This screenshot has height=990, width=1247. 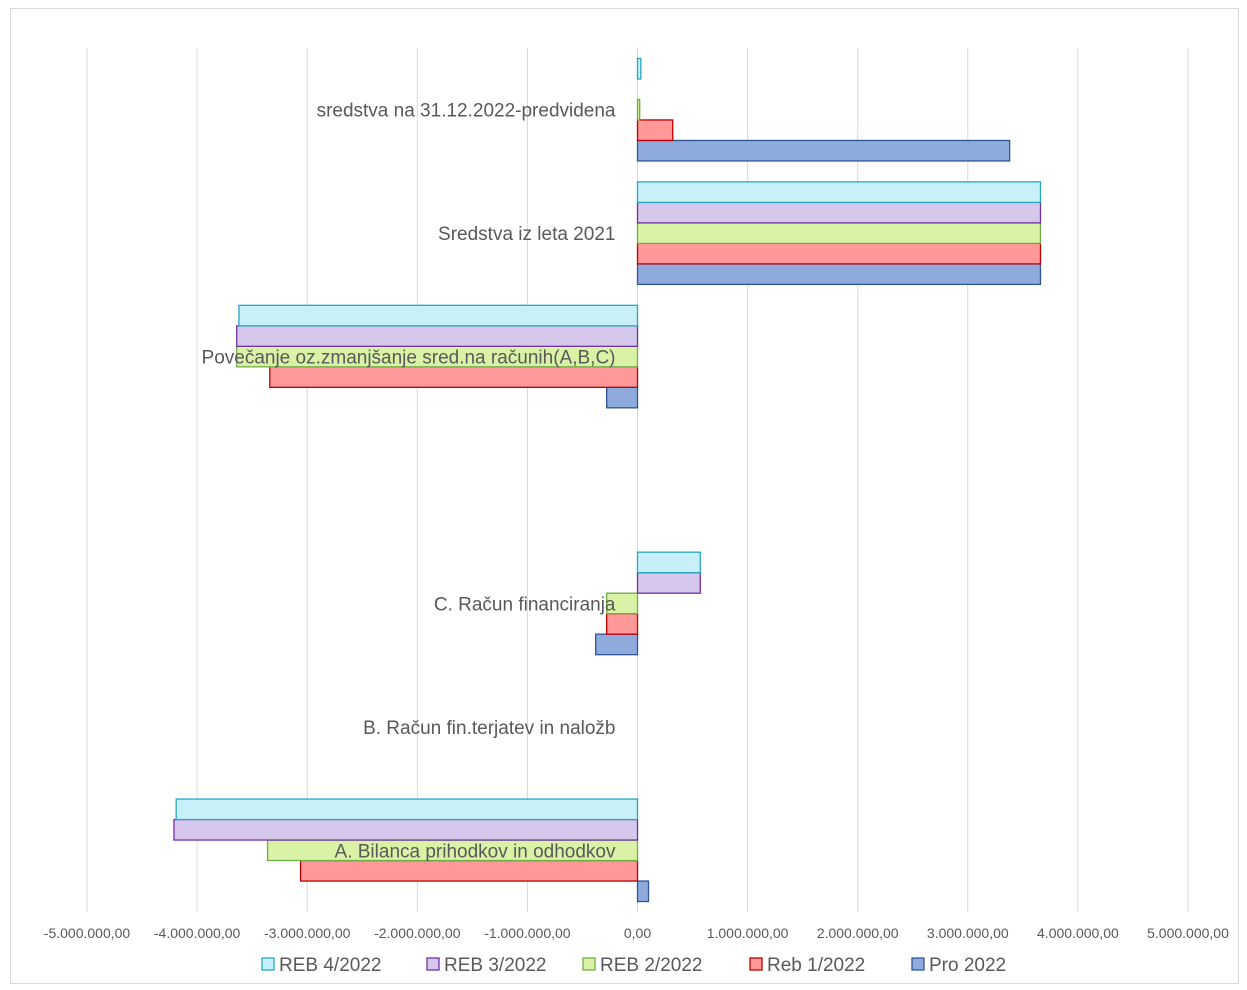 What do you see at coordinates (967, 965) in the screenshot?
I see `legend-label: Pro 2022` at bounding box center [967, 965].